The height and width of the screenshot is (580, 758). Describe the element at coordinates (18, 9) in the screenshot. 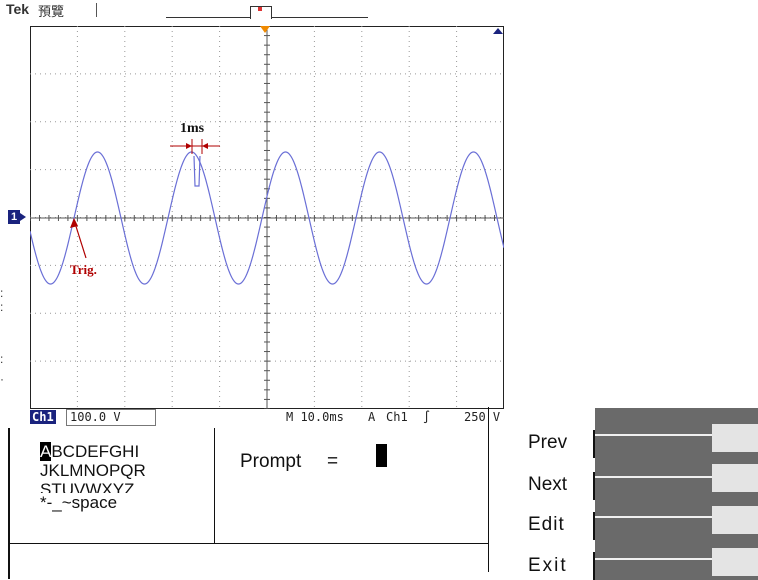

I see `brand-label: Tek` at that location.